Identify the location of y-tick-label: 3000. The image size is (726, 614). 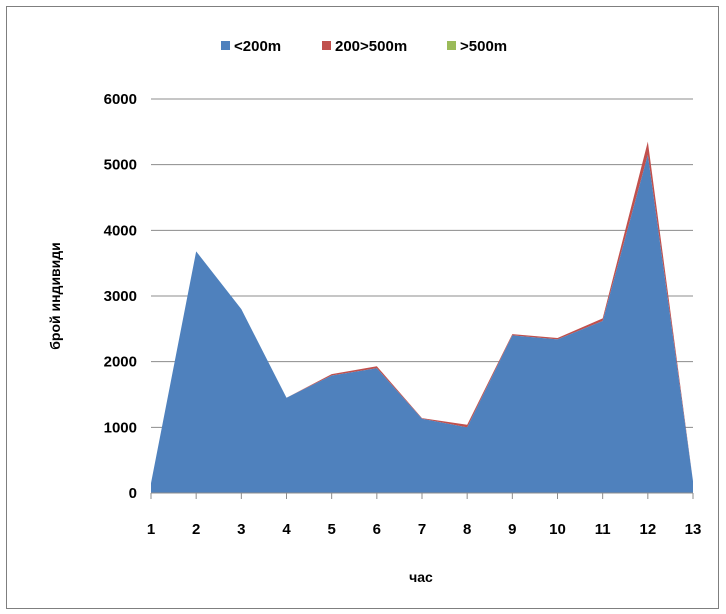
(120, 296).